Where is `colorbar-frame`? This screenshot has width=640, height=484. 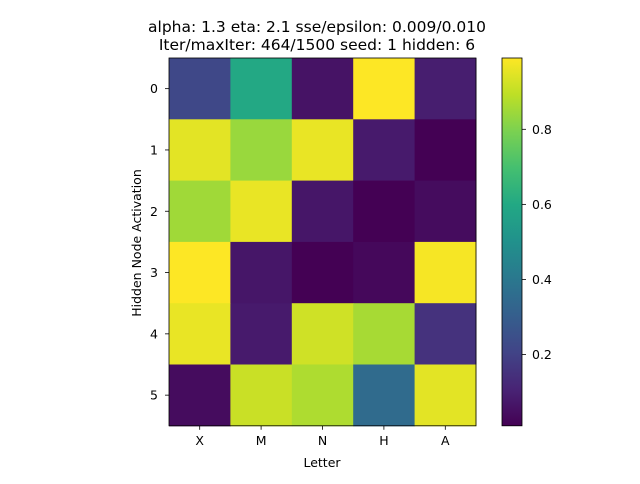
colorbar-frame is located at coordinates (512, 242).